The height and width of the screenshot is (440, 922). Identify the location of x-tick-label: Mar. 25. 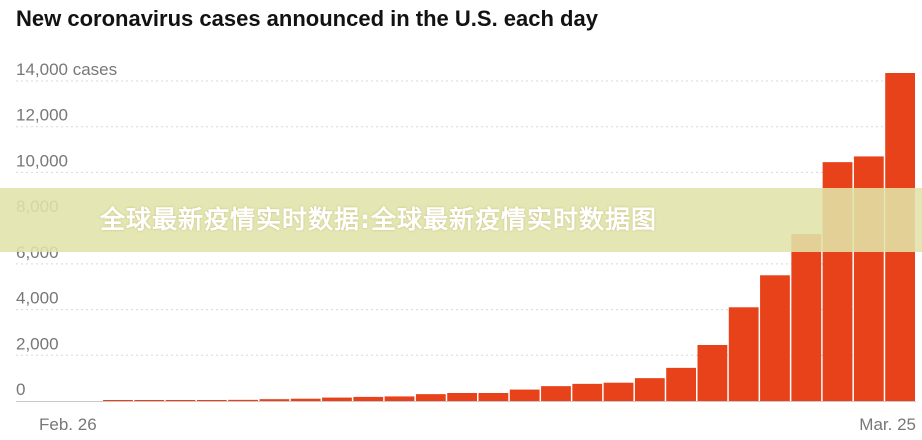
(887, 424).